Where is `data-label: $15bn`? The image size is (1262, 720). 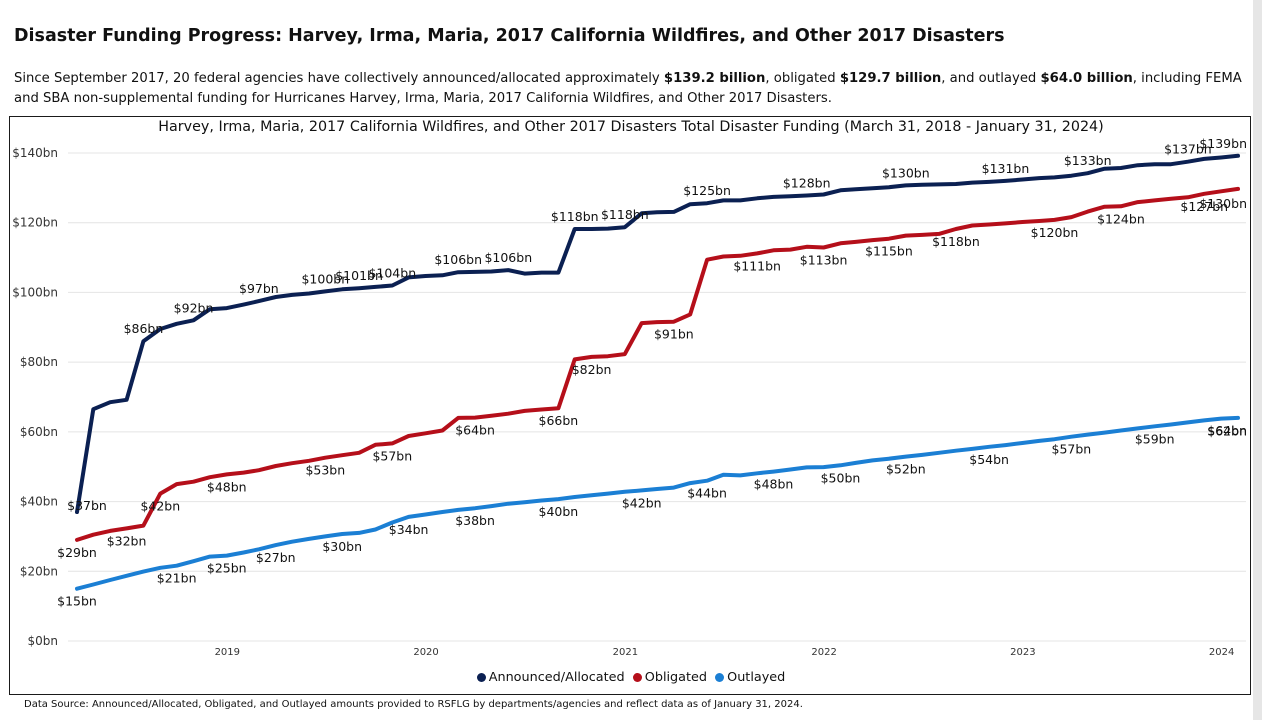 data-label: $15bn is located at coordinates (77, 601).